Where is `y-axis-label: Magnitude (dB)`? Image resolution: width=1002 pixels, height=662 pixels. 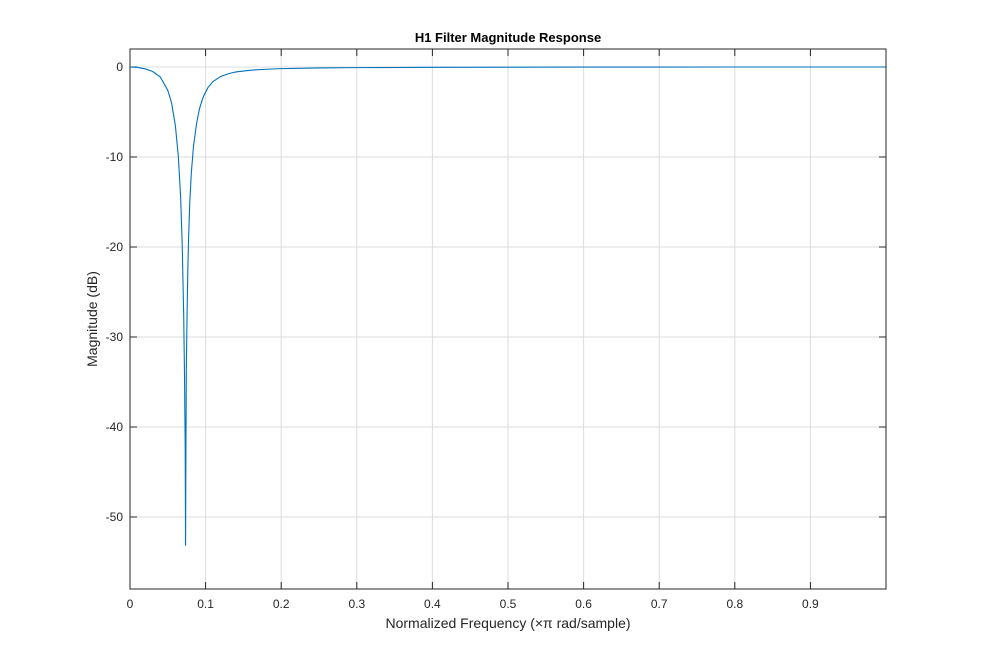 y-axis-label: Magnitude (dB) is located at coordinates (92, 319).